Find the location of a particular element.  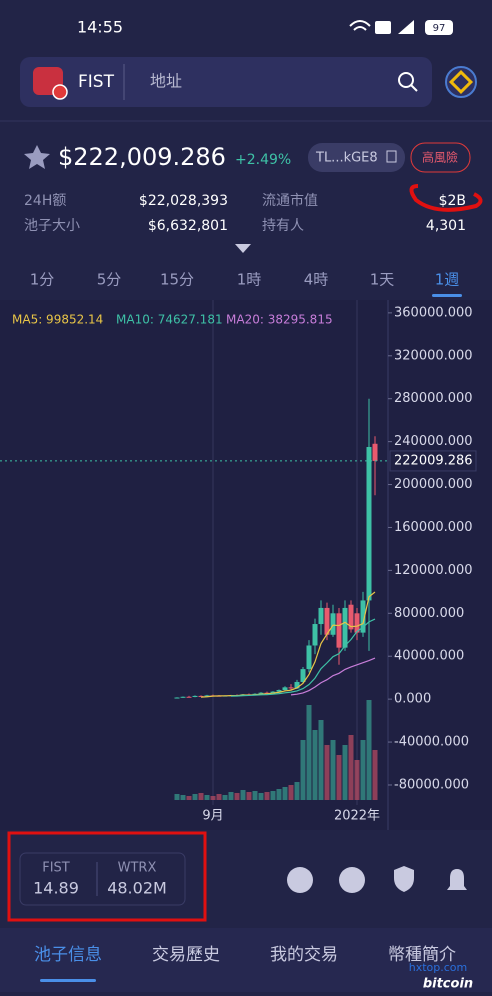

pool-label: FIST is located at coordinates (56, 868).